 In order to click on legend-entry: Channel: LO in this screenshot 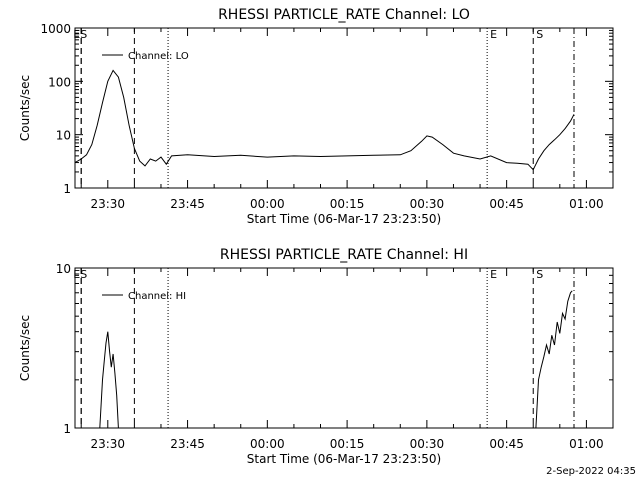, I will do `click(158, 56)`.